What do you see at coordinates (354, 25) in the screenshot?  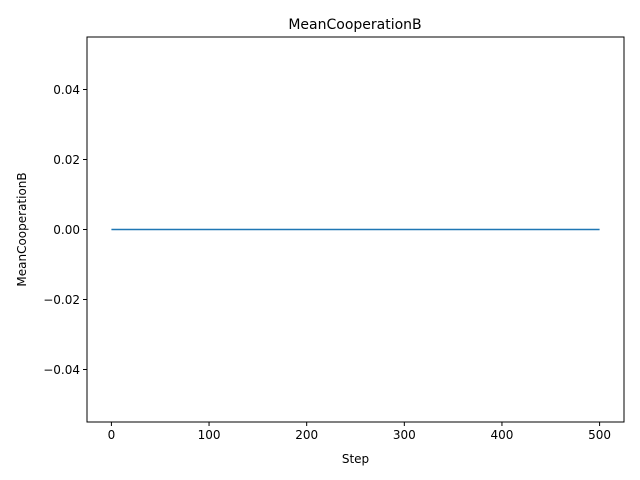 I see `chart-title: MeanCooperationB` at bounding box center [354, 25].